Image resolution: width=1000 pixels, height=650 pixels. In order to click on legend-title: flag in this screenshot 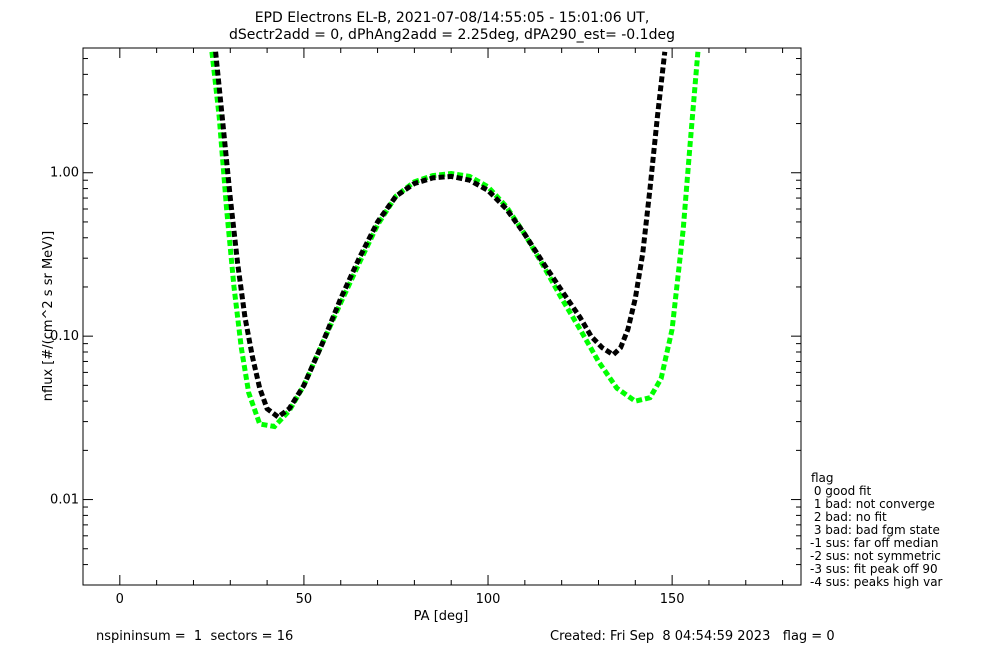, I will do `click(822, 478)`.